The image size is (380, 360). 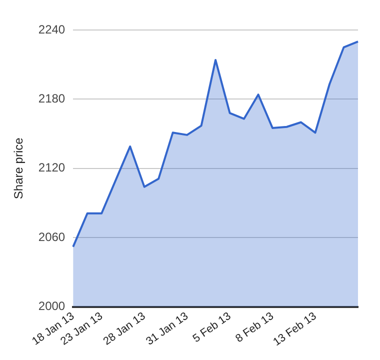 I want to click on x-tick-label: 31 Jan 13, so click(x=167, y=329).